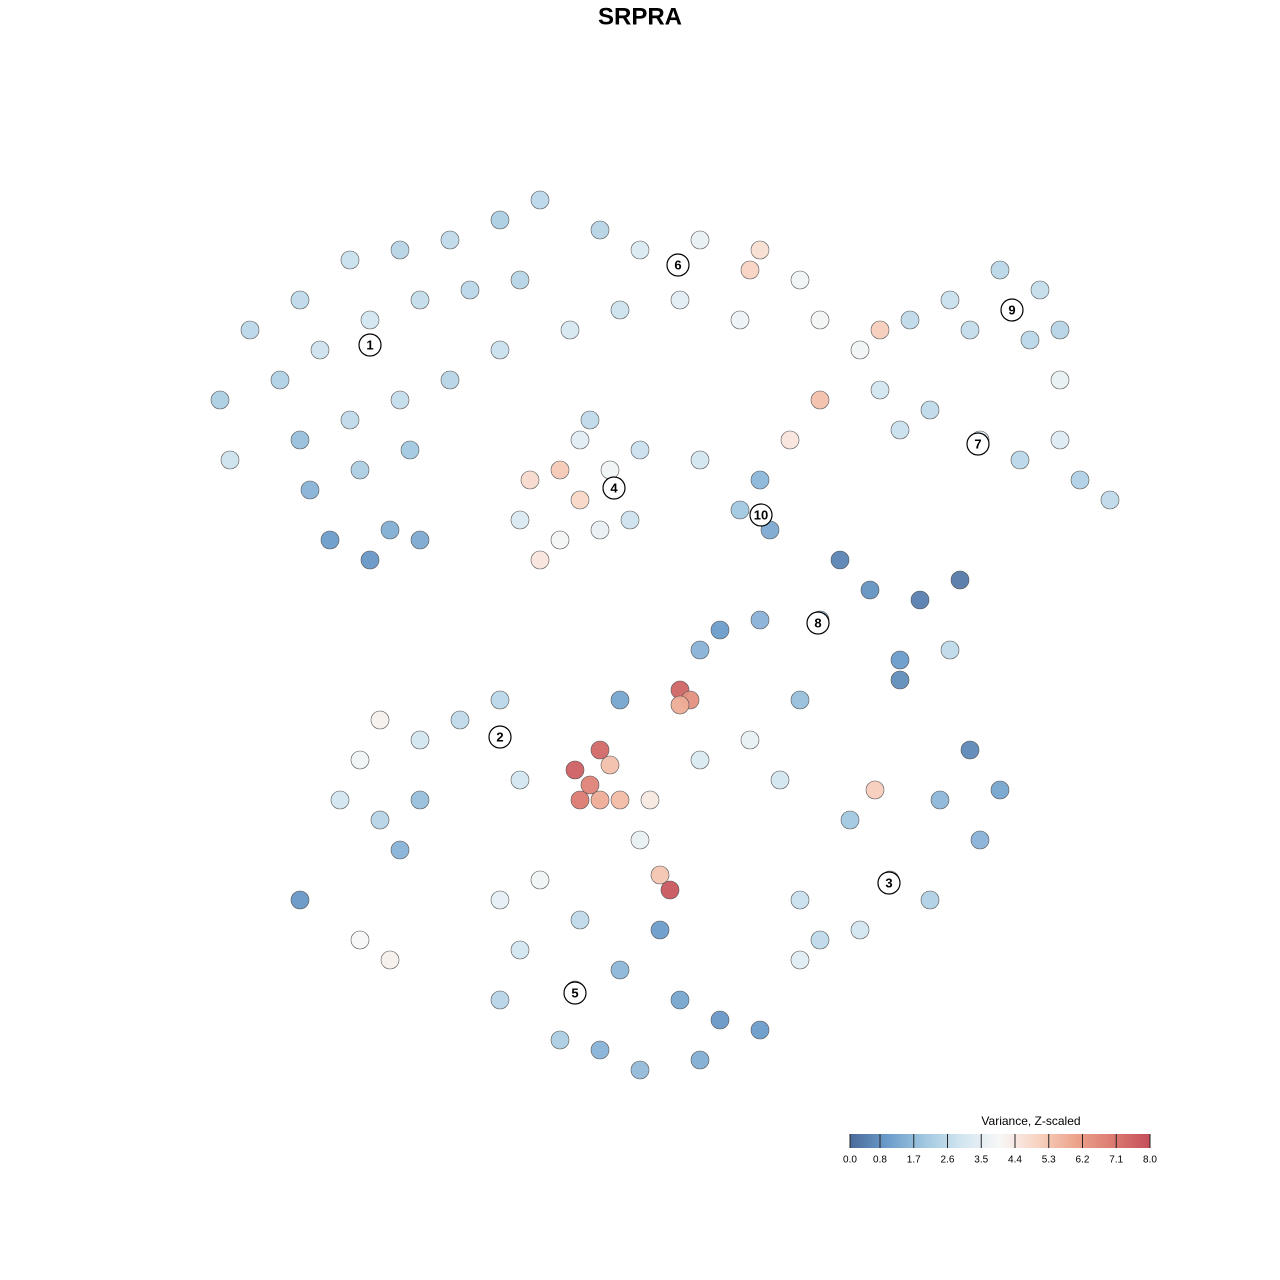 Image resolution: width=1280 pixels, height=1280 pixels. I want to click on colorbar-tick-label: 5.3, so click(1049, 1160).